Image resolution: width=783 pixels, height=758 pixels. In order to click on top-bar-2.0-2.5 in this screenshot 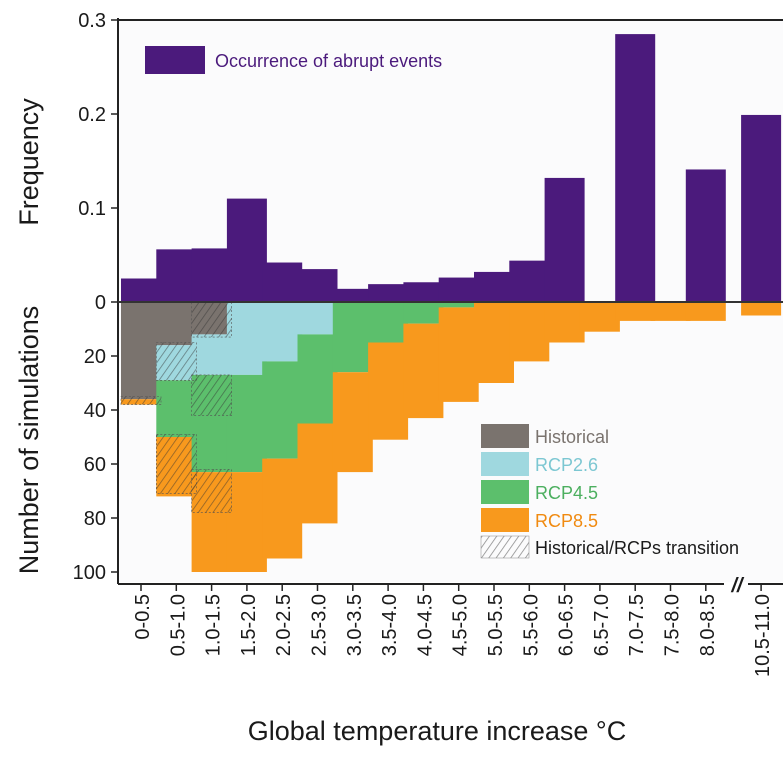, I will do `click(282, 282)`.